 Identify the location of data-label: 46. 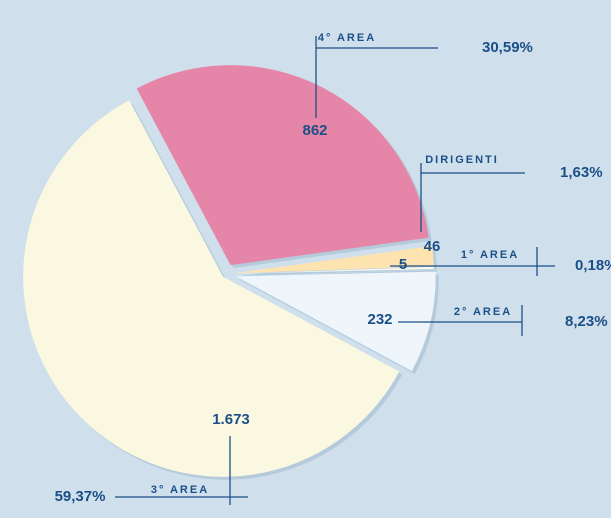
(432, 246).